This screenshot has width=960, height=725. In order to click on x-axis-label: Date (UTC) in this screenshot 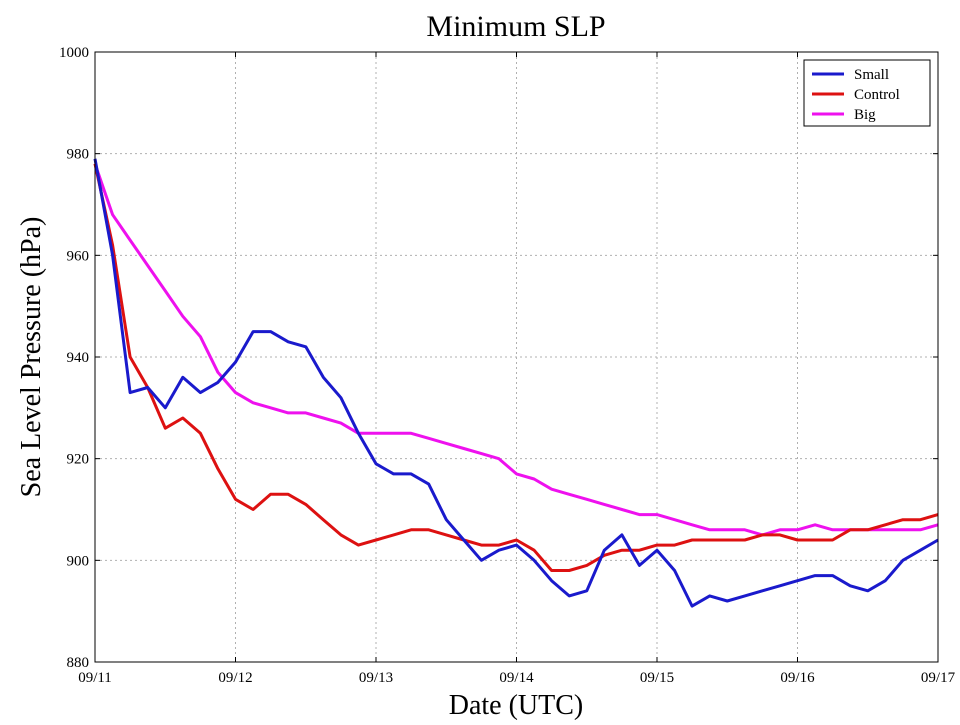, I will do `click(516, 705)`.